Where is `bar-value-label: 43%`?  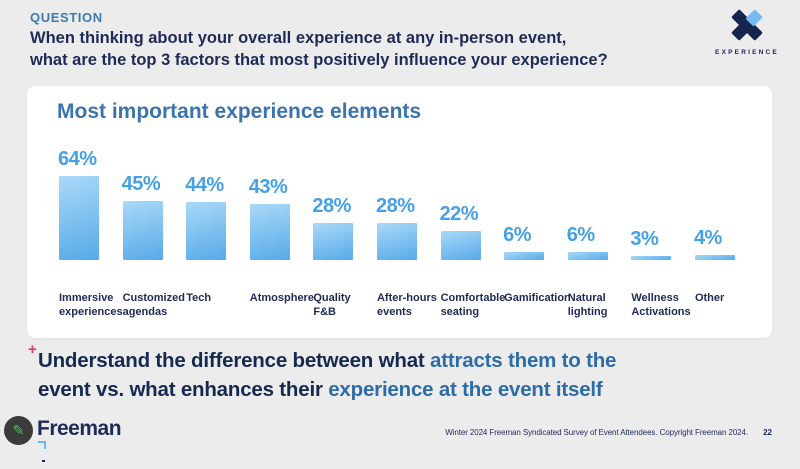
bar-value-label: 43% is located at coordinates (268, 187).